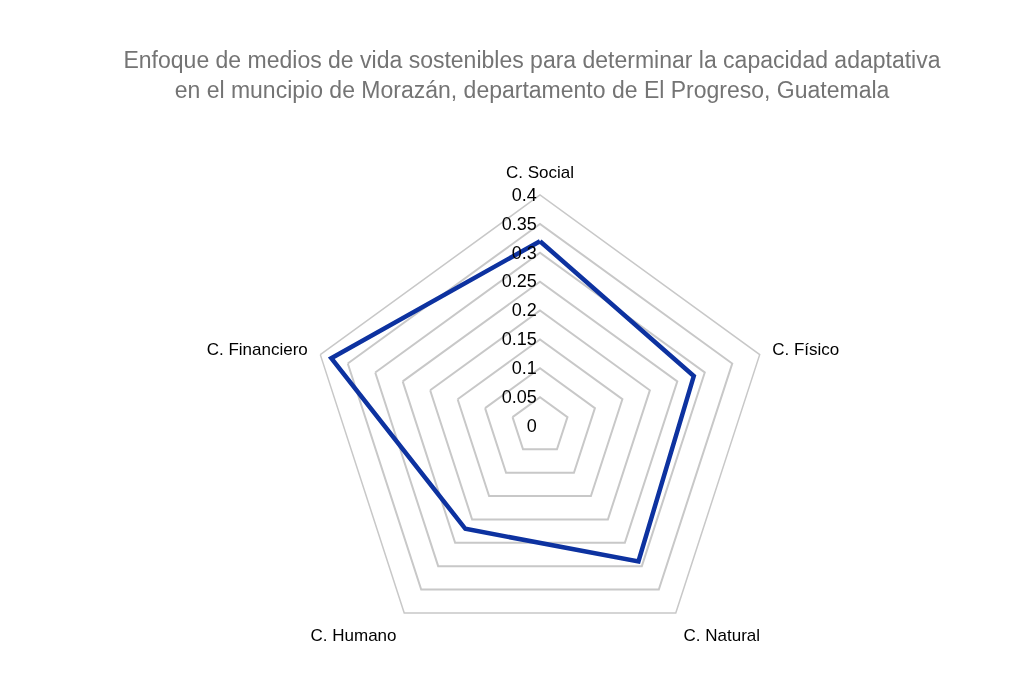 Image resolution: width=1018 pixels, height=677 pixels. I want to click on y-tick-label: 0.25, so click(519, 281).